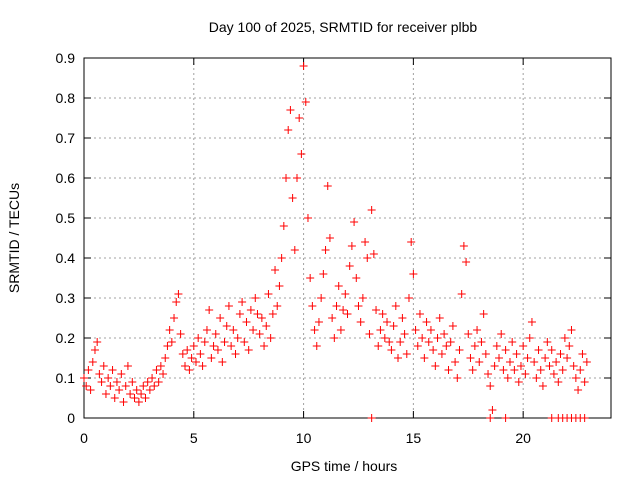 The width and height of the screenshot is (640, 480). Describe the element at coordinates (66, 378) in the screenshot. I see `y-tick-label: 0.1` at that location.